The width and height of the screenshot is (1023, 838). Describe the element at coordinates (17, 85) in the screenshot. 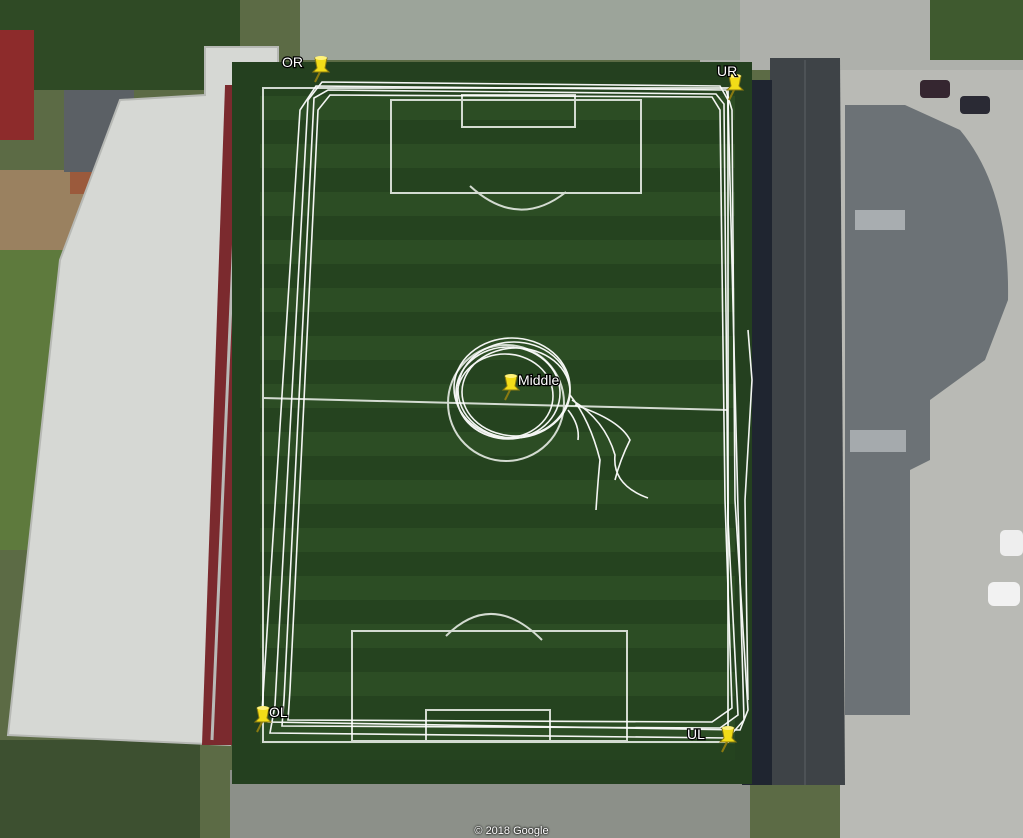

I see `house-red` at that location.